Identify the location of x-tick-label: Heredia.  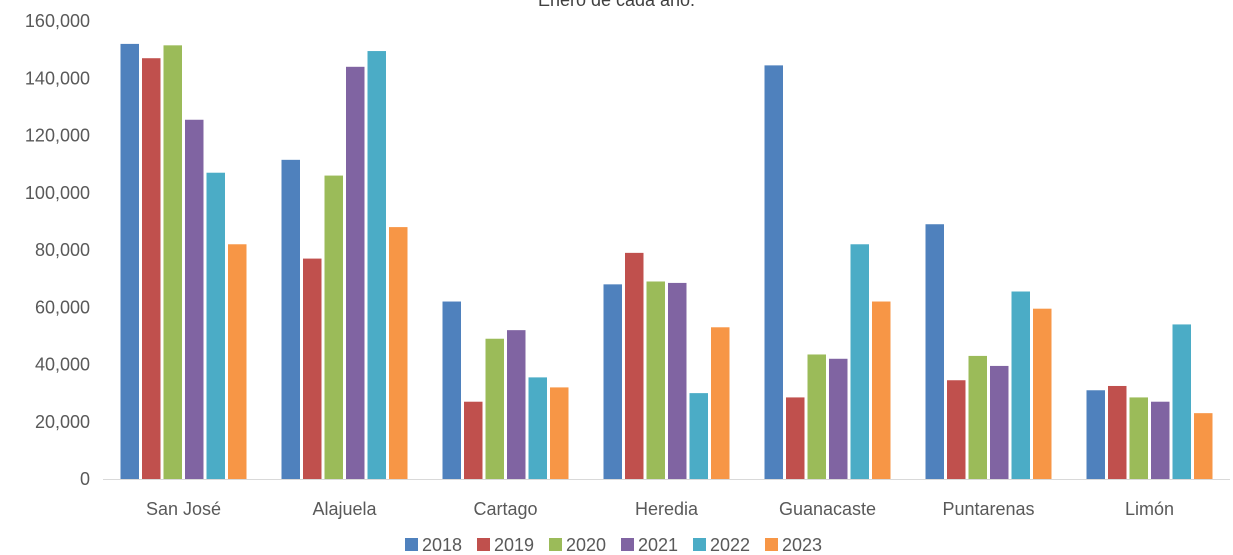
(667, 509).